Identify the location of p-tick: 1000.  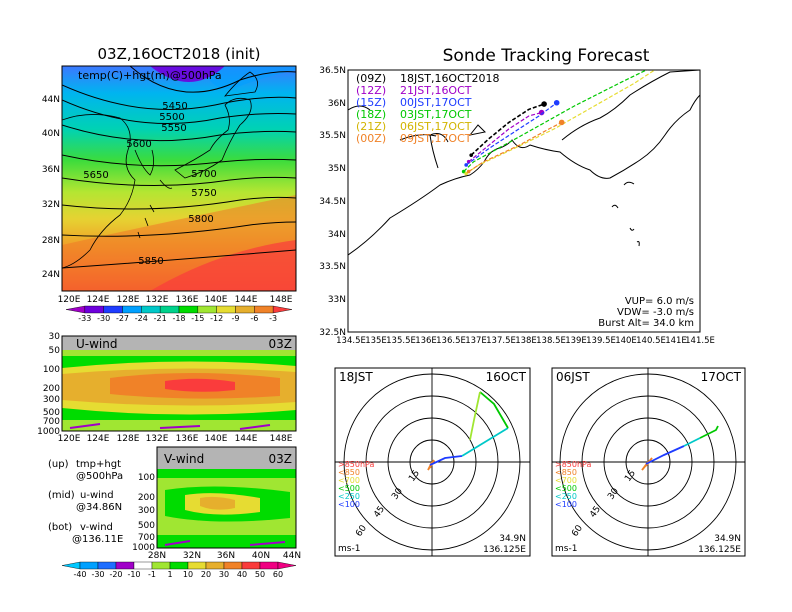
(143, 548).